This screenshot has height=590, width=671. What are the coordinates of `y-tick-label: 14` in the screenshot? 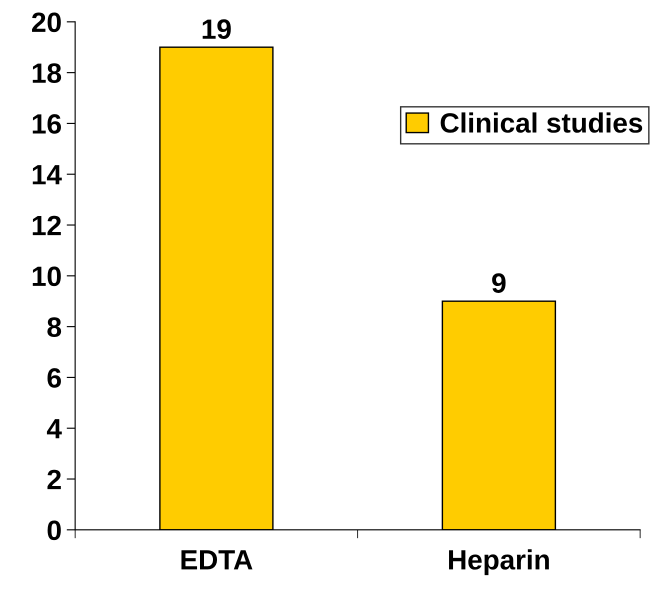 It's located at (47, 174).